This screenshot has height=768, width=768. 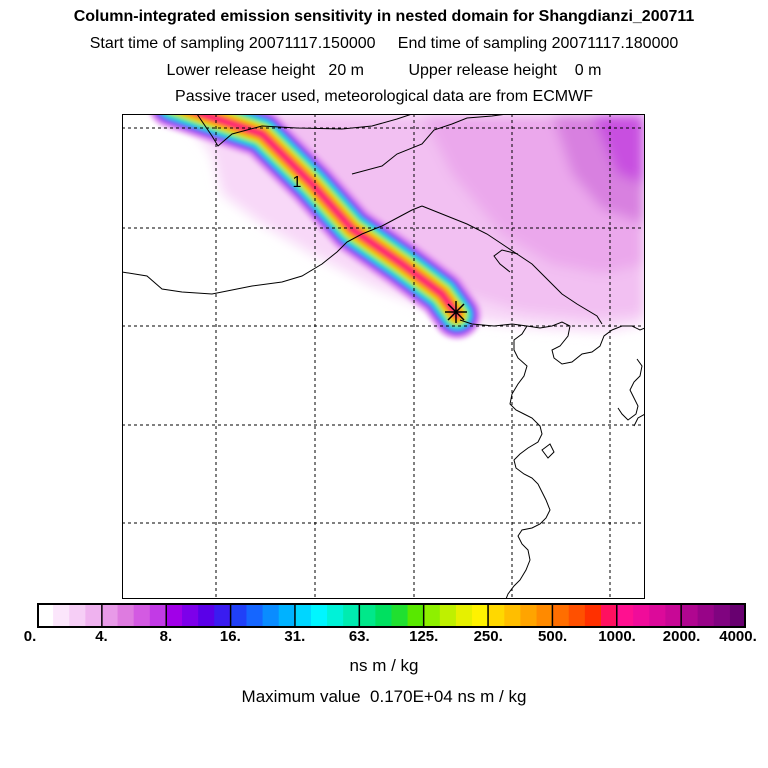 I want to click on receptor-star-icon, so click(x=456, y=312).